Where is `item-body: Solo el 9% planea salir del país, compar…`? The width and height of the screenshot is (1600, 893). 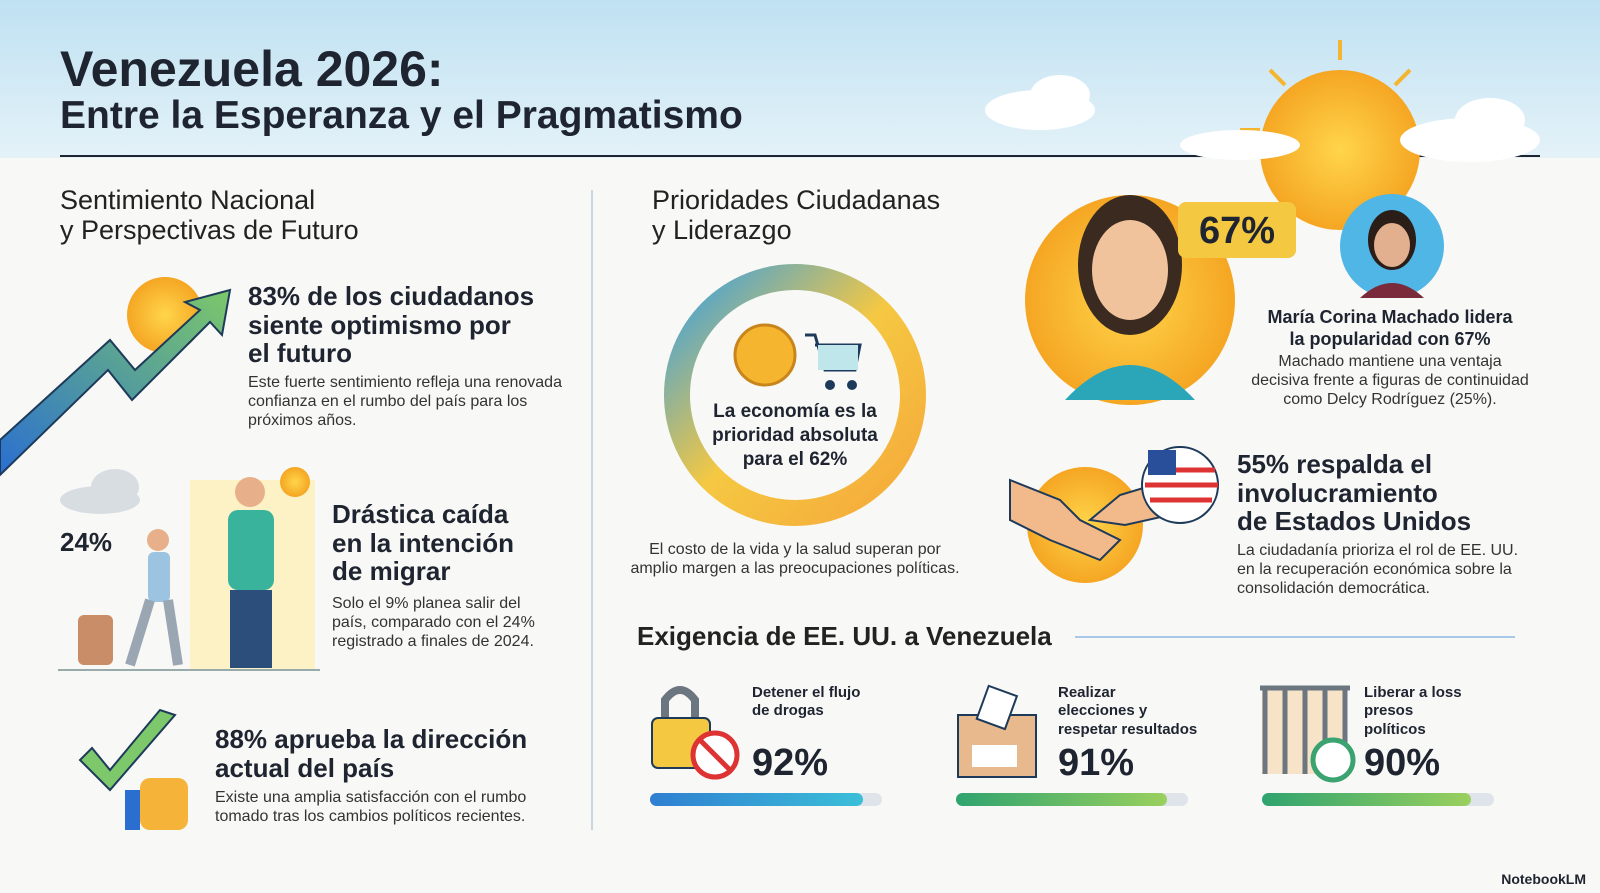 item-body: Solo el 9% planea salir del país, compar… is located at coordinates (433, 623).